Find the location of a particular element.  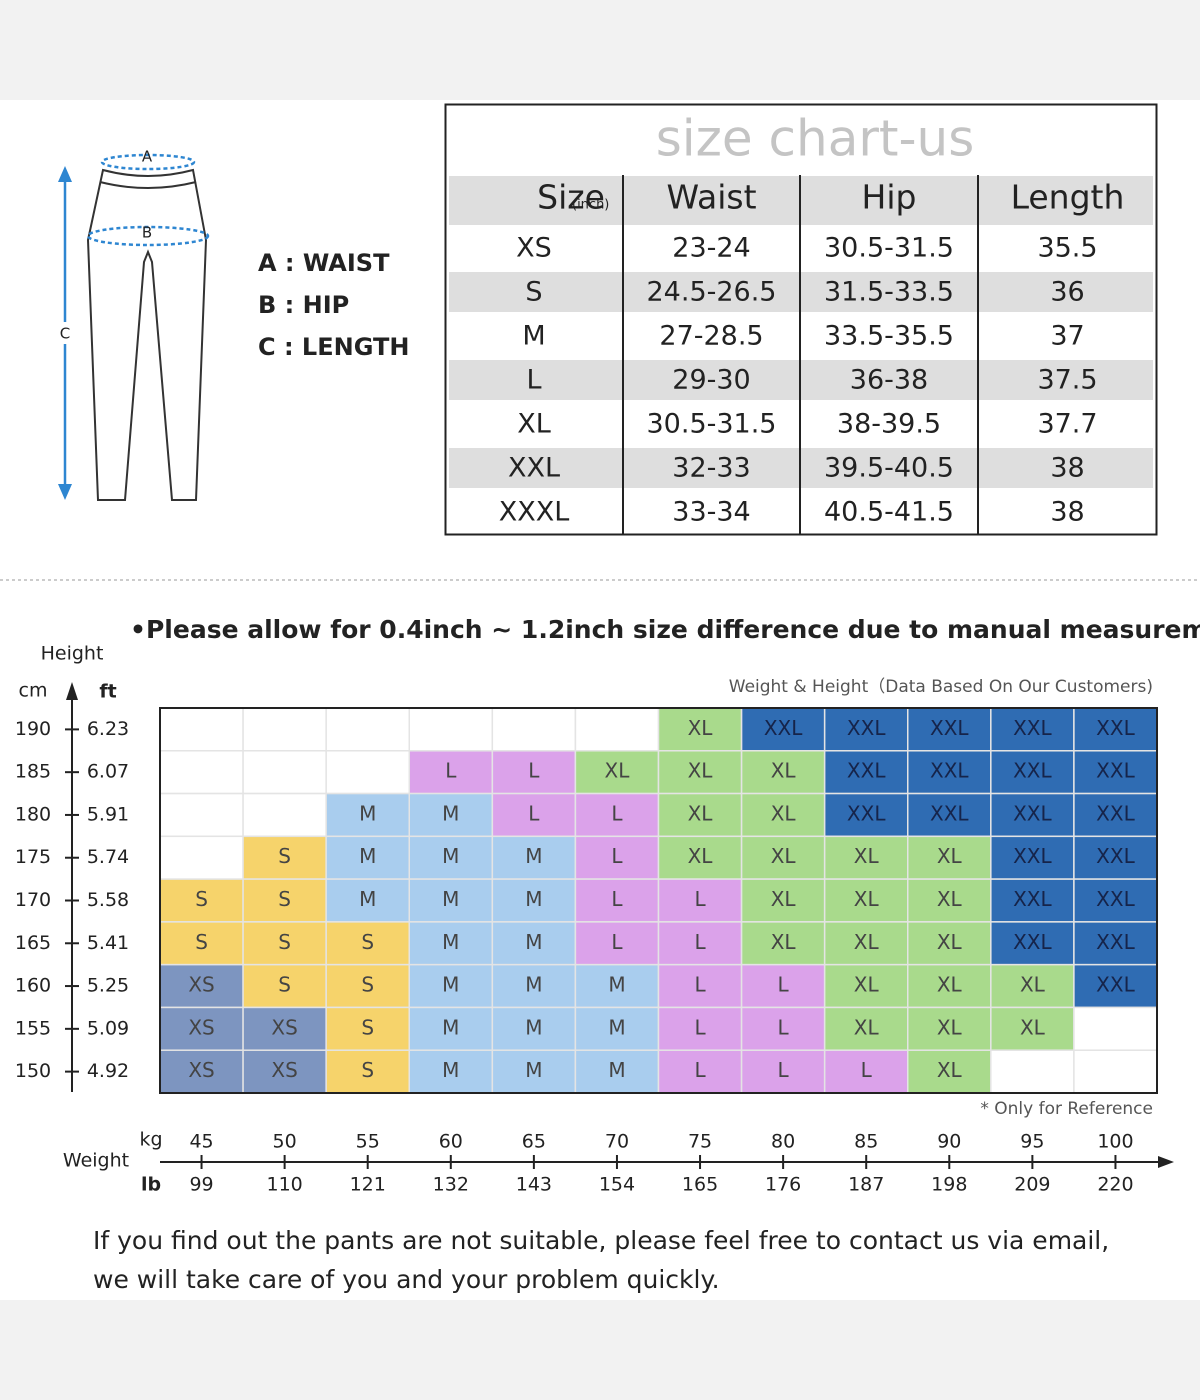

table-cell: 40.5-41.5 is located at coordinates (889, 512).